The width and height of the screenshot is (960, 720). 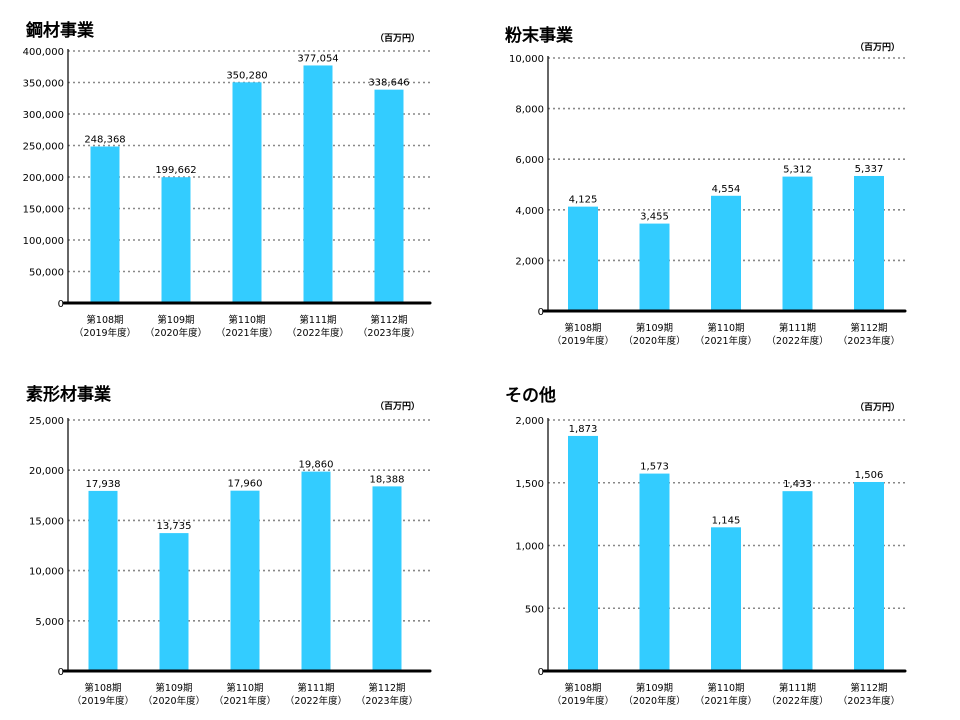 What do you see at coordinates (46, 421) in the screenshot?
I see `y-tick-label: 25,000` at bounding box center [46, 421].